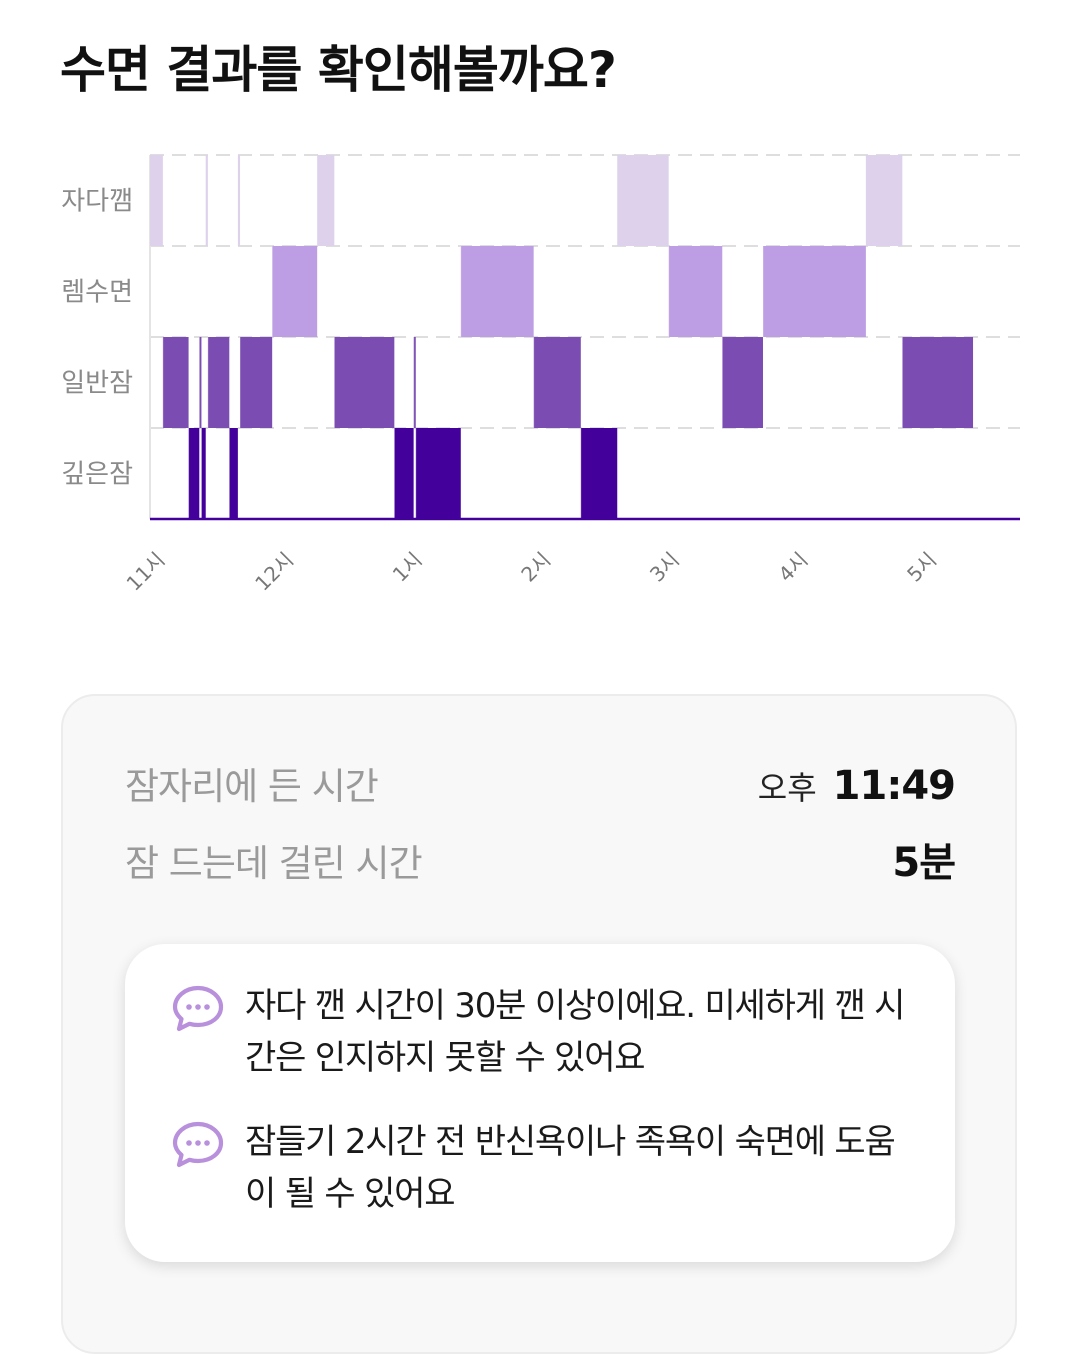 The width and height of the screenshot is (1079, 1354). I want to click on x-tick-label: 2시, so click(535, 567).